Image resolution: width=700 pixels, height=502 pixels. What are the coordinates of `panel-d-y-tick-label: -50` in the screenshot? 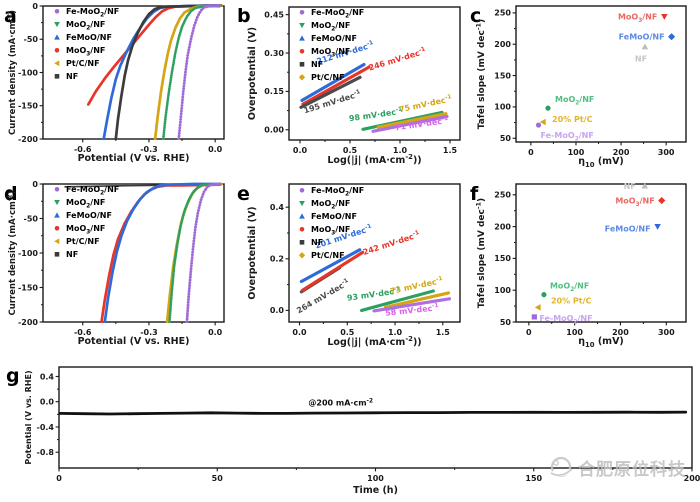 It's located at (31, 218).